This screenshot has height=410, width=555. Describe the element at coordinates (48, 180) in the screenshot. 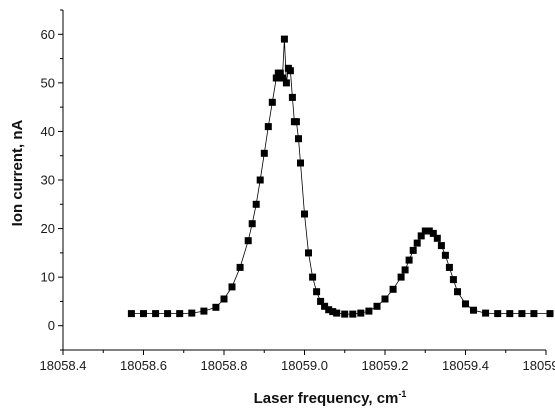

I see `y-tick-label: 30` at that location.